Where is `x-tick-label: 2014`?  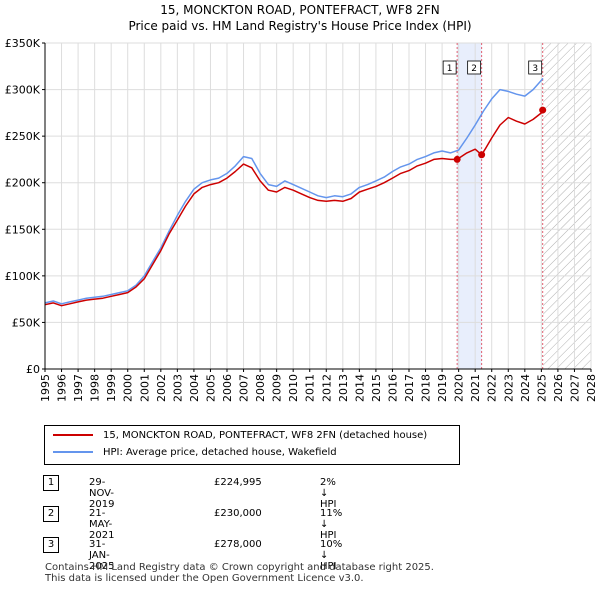 x-tick-label: 2014 is located at coordinates (359, 388).